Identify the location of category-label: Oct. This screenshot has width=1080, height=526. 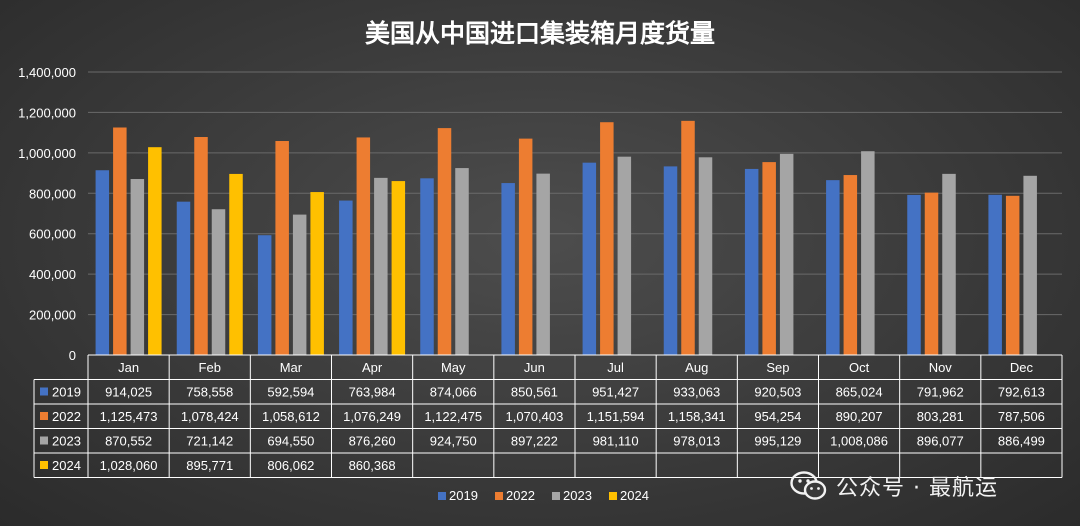
(859, 367).